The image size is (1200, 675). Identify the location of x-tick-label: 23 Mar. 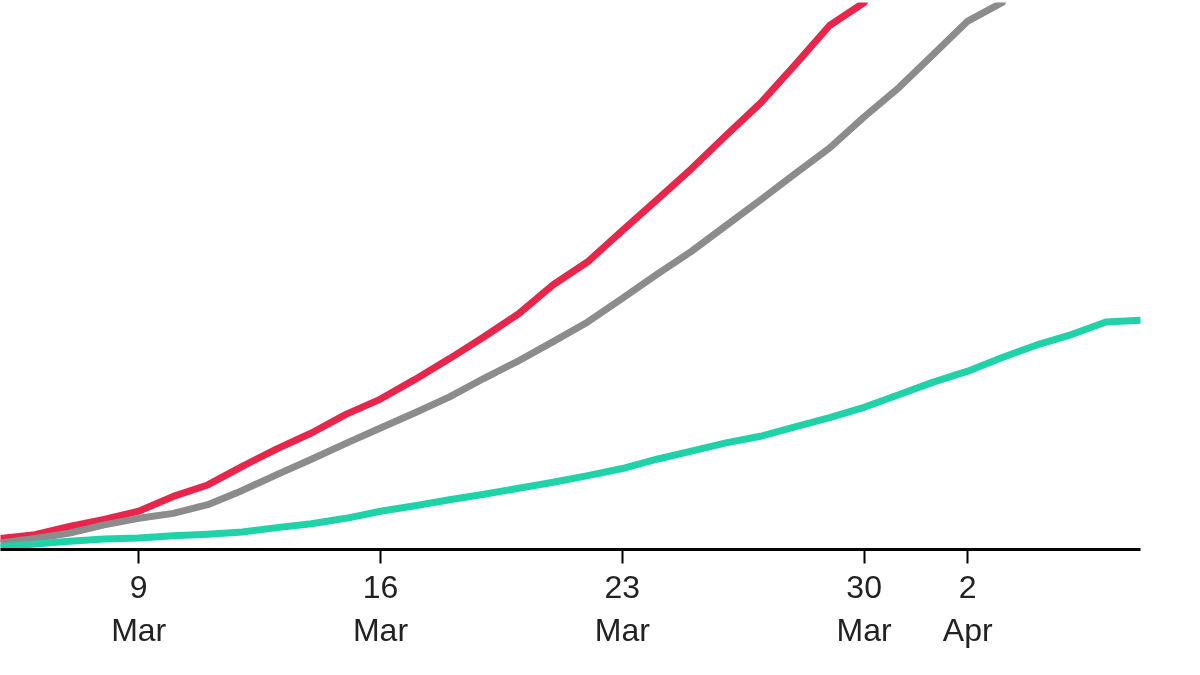
(622, 608).